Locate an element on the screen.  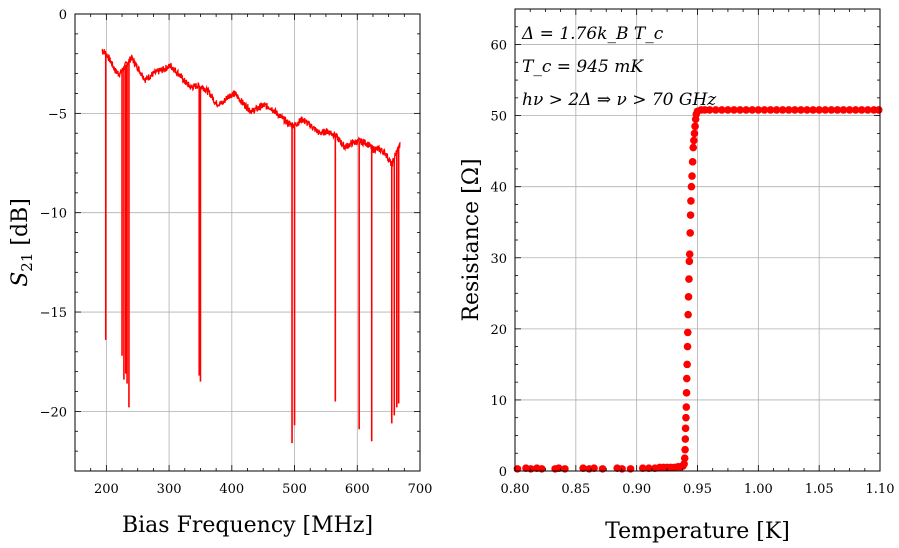
left-y-tick-label: 0 is located at coordinates (63, 15).